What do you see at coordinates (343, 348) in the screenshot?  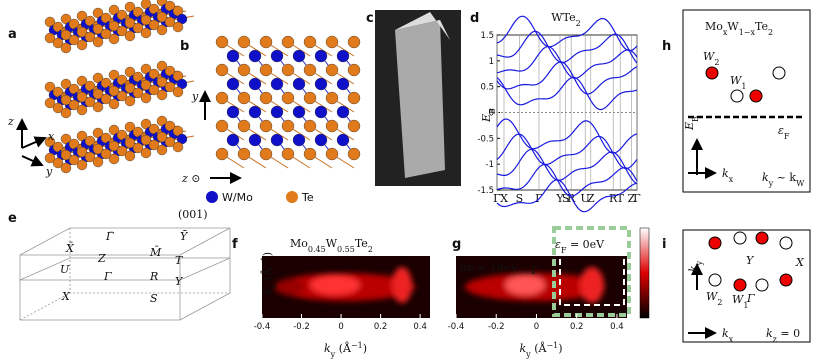 I see `x-axis-label-part: (Å` at bounding box center [343, 348].